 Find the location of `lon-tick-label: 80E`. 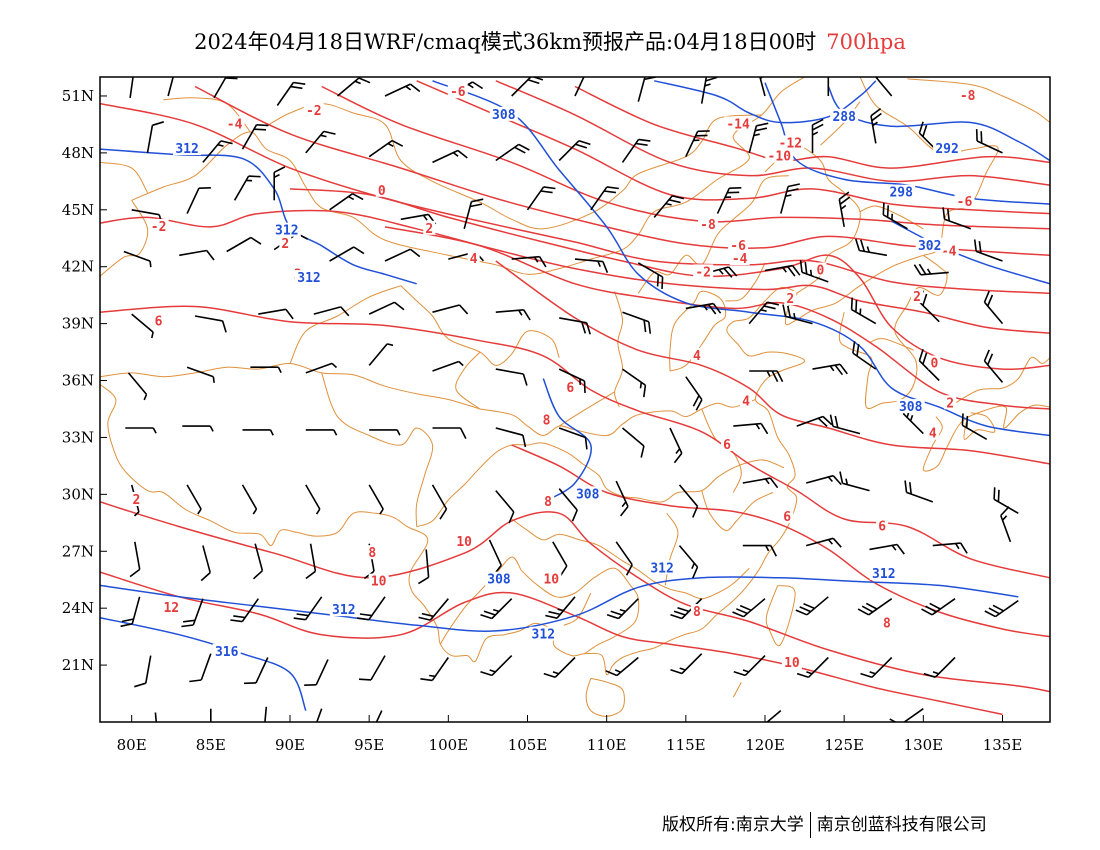

lon-tick-label: 80E is located at coordinates (132, 745).